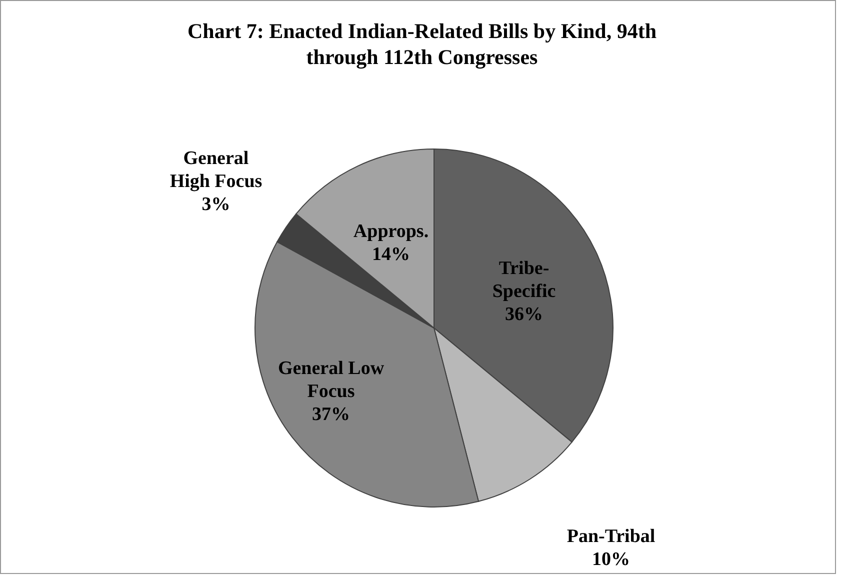 The width and height of the screenshot is (842, 578). Describe the element at coordinates (391, 254) in the screenshot. I see `data-label: 14%` at that location.